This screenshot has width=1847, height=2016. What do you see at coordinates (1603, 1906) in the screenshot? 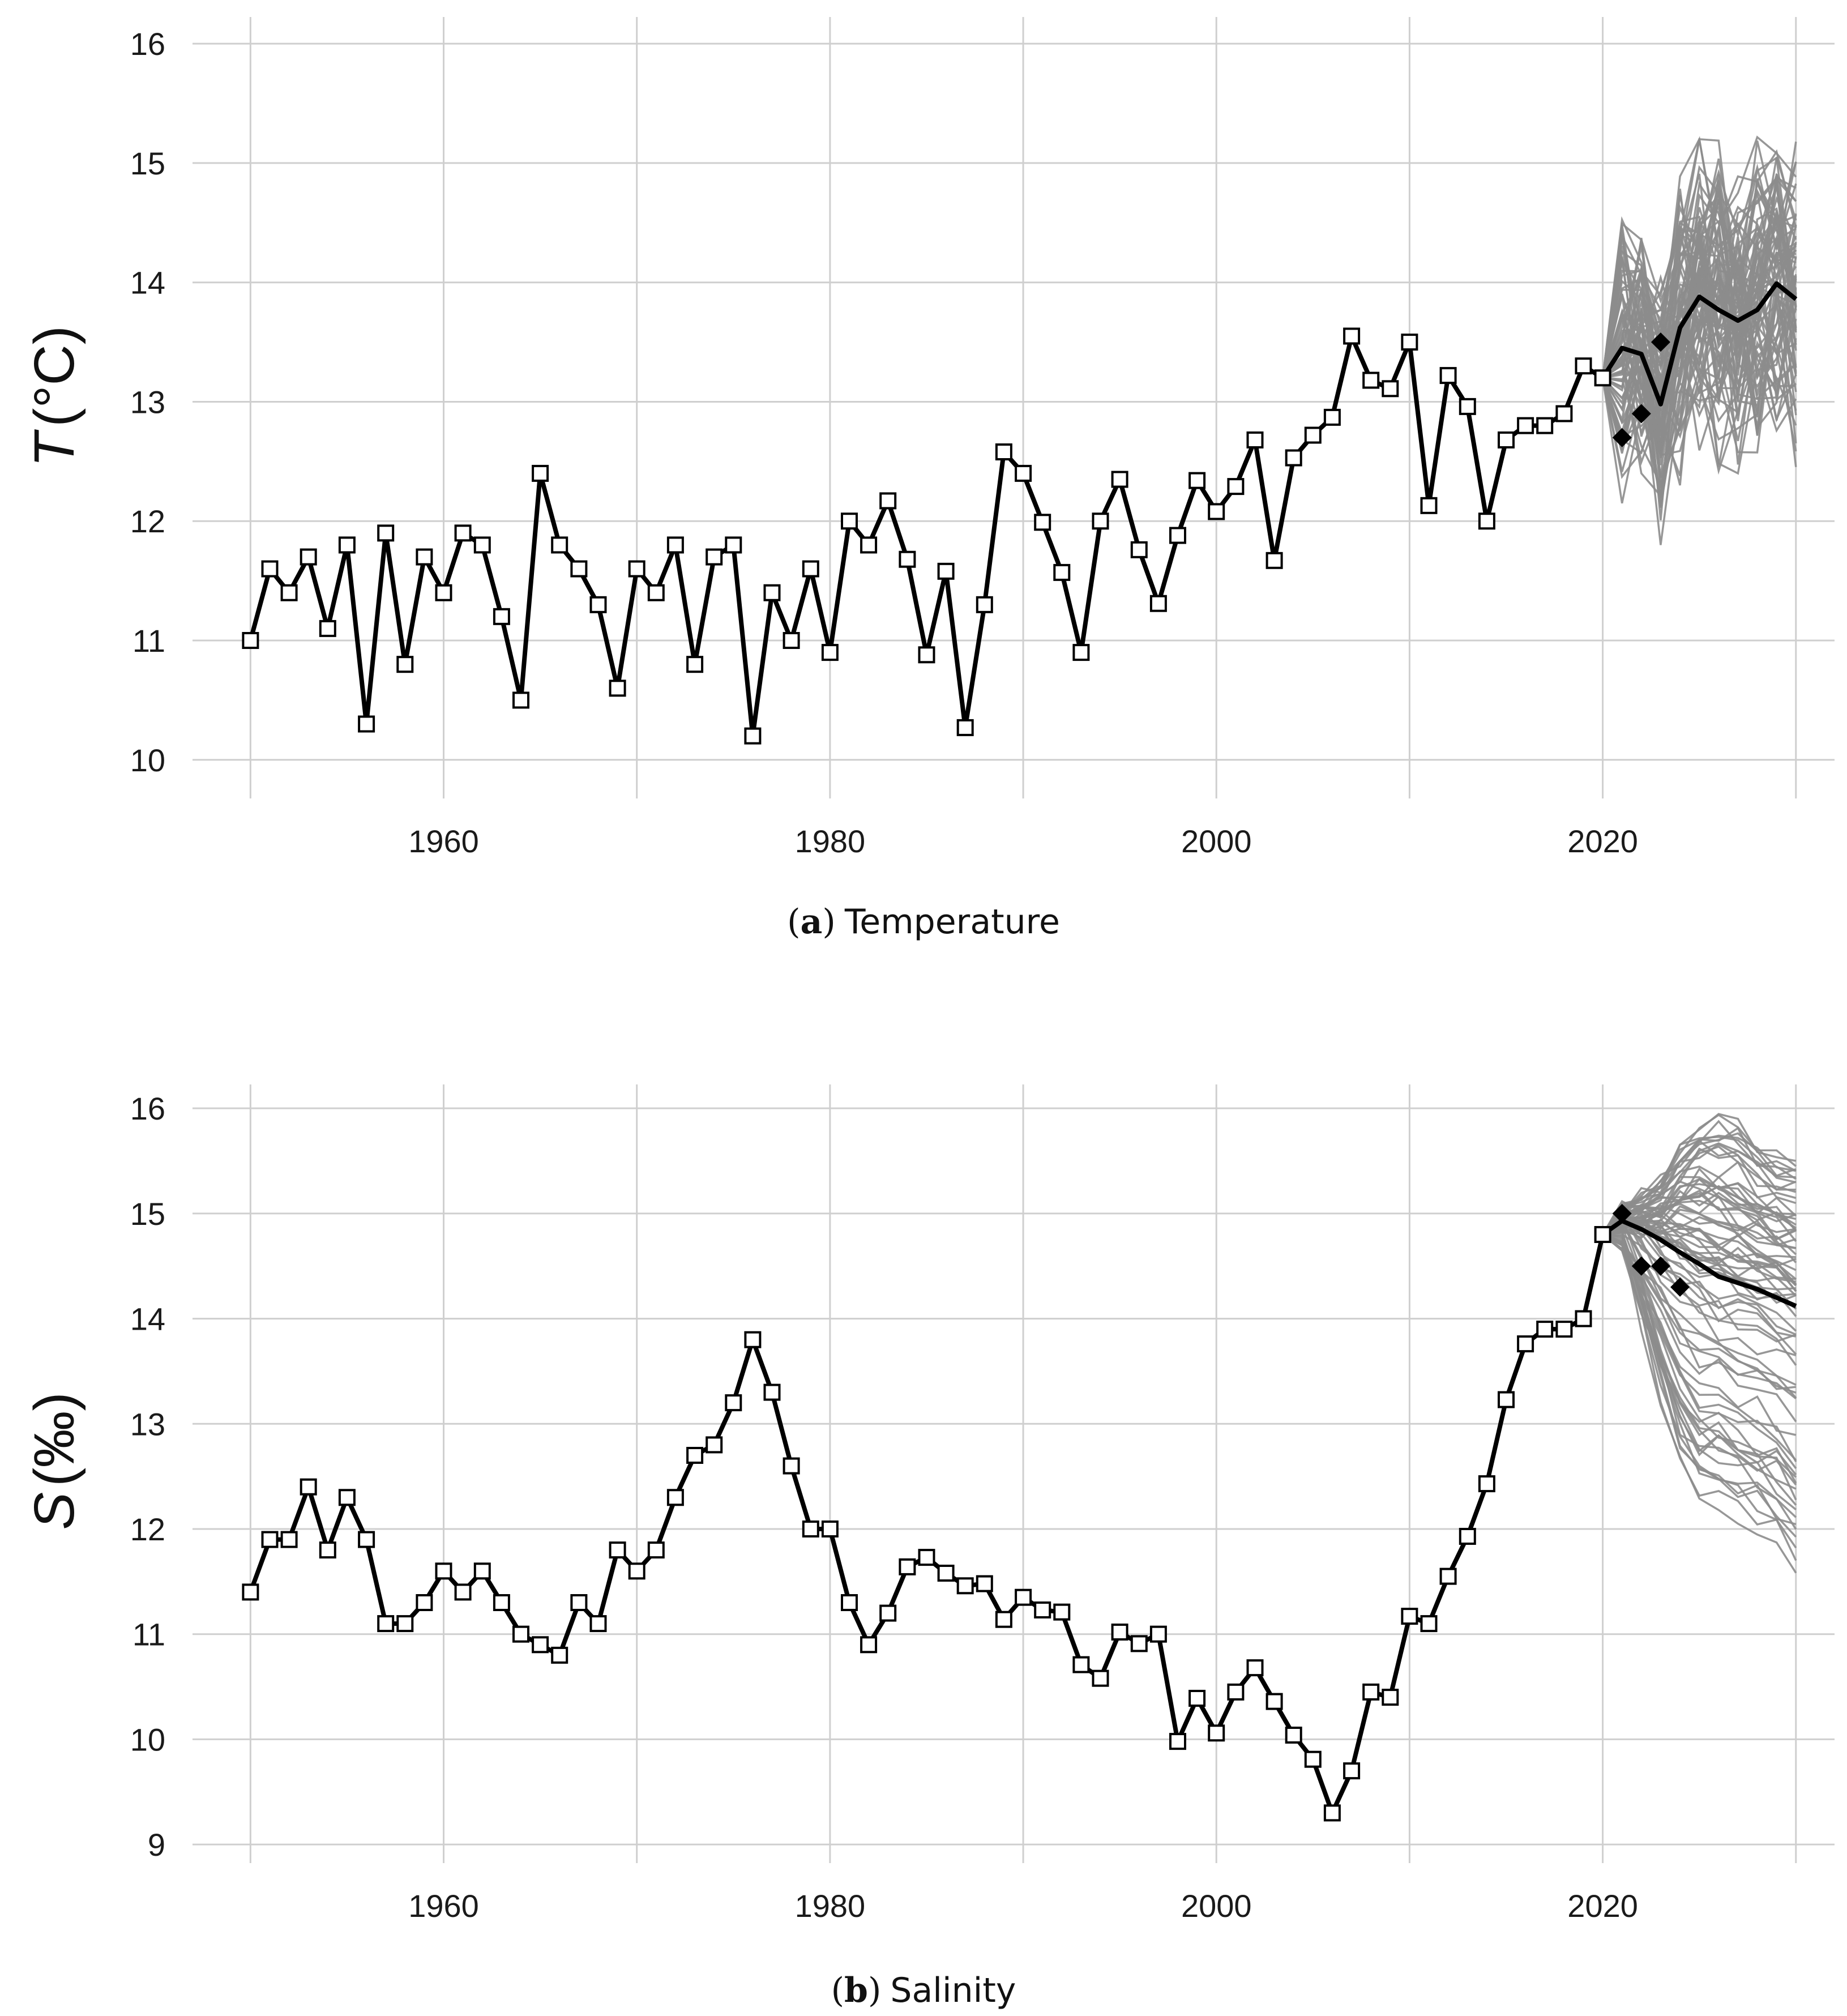
I see `salinity-xtick-2020: 2020` at bounding box center [1603, 1906].